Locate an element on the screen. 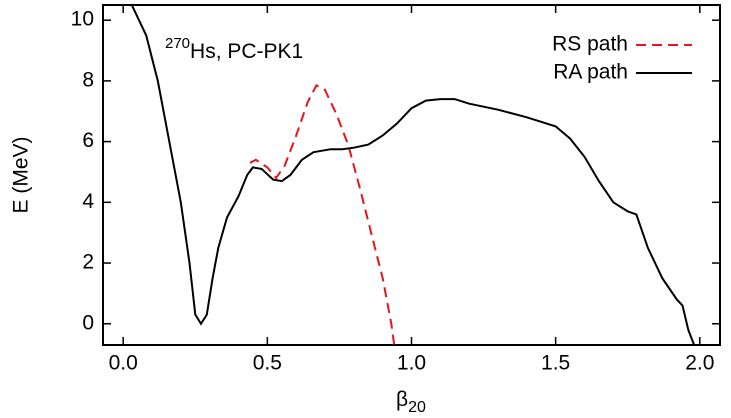 The width and height of the screenshot is (731, 418). line-series is located at coordinates (322, 214).